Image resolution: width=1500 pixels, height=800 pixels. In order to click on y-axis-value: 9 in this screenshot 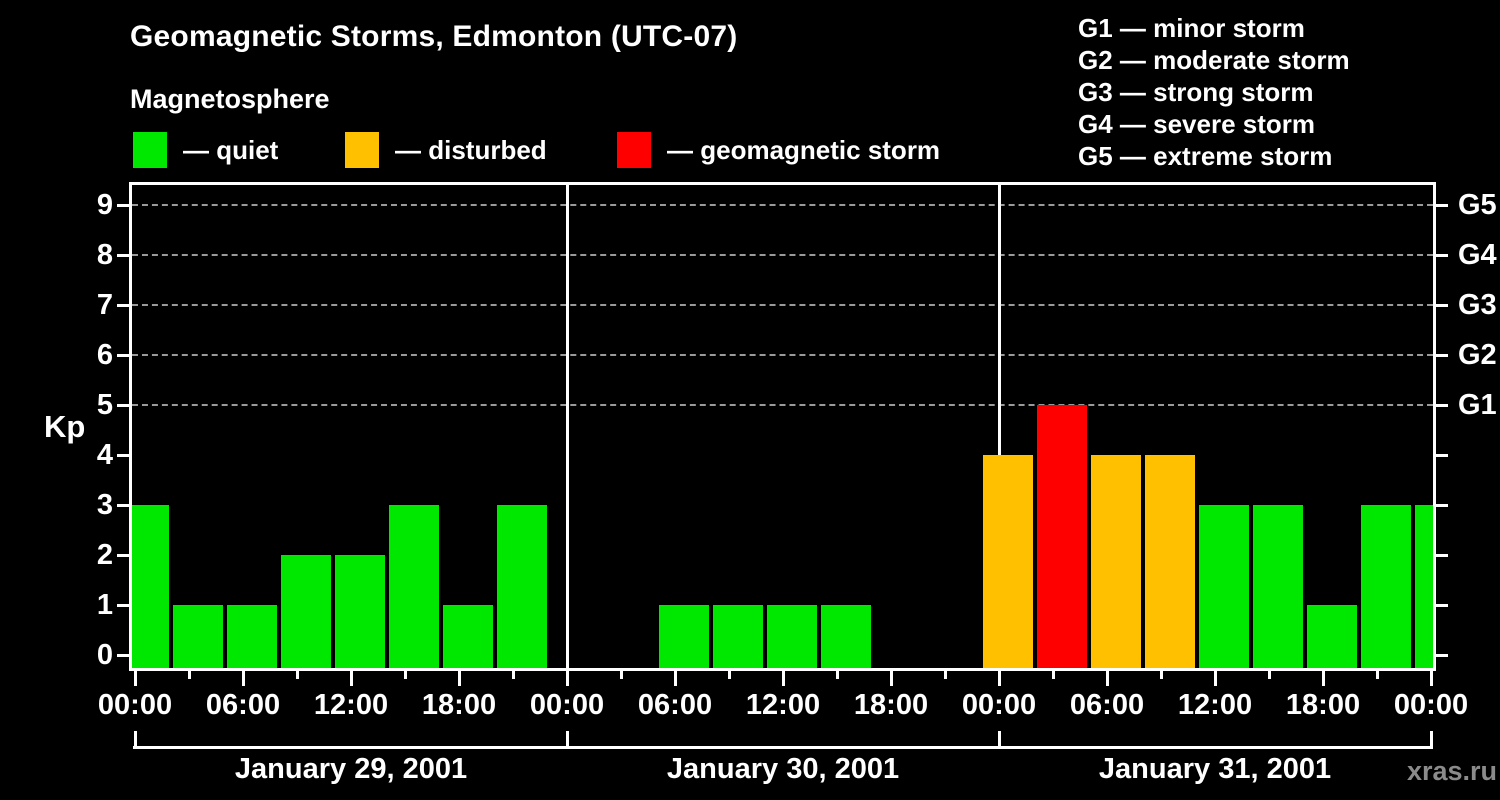, I will do `click(104, 205)`.